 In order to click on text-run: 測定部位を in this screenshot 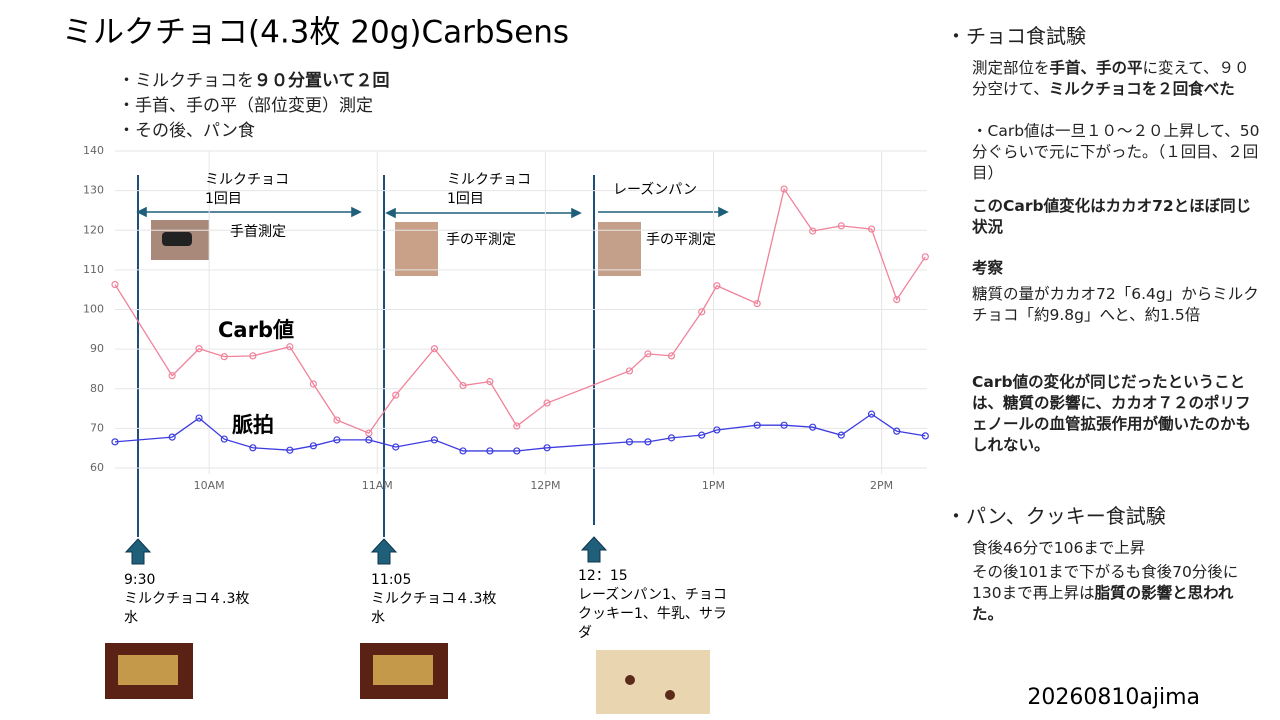, I will do `click(1011, 68)`.